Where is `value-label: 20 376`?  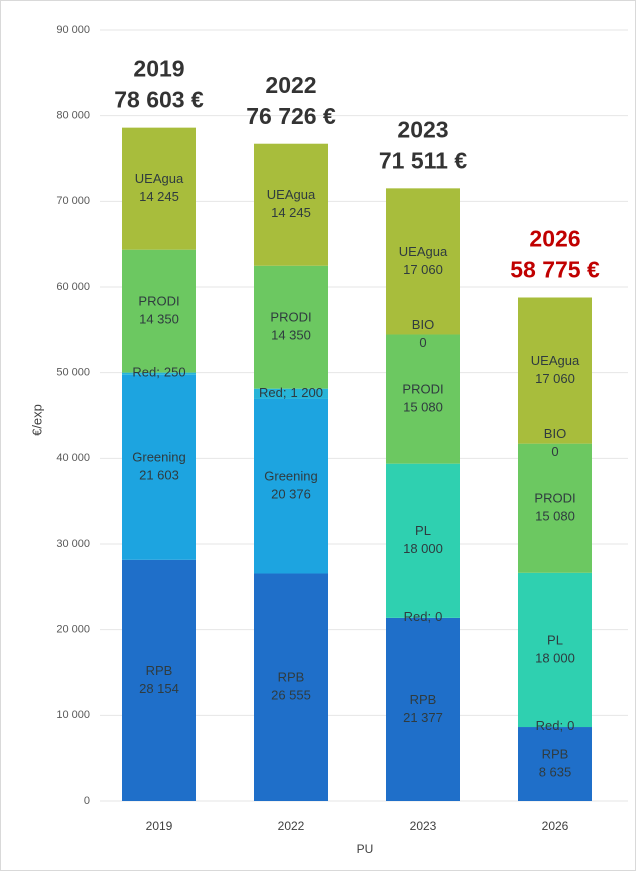 value-label: 20 376 is located at coordinates (291, 494).